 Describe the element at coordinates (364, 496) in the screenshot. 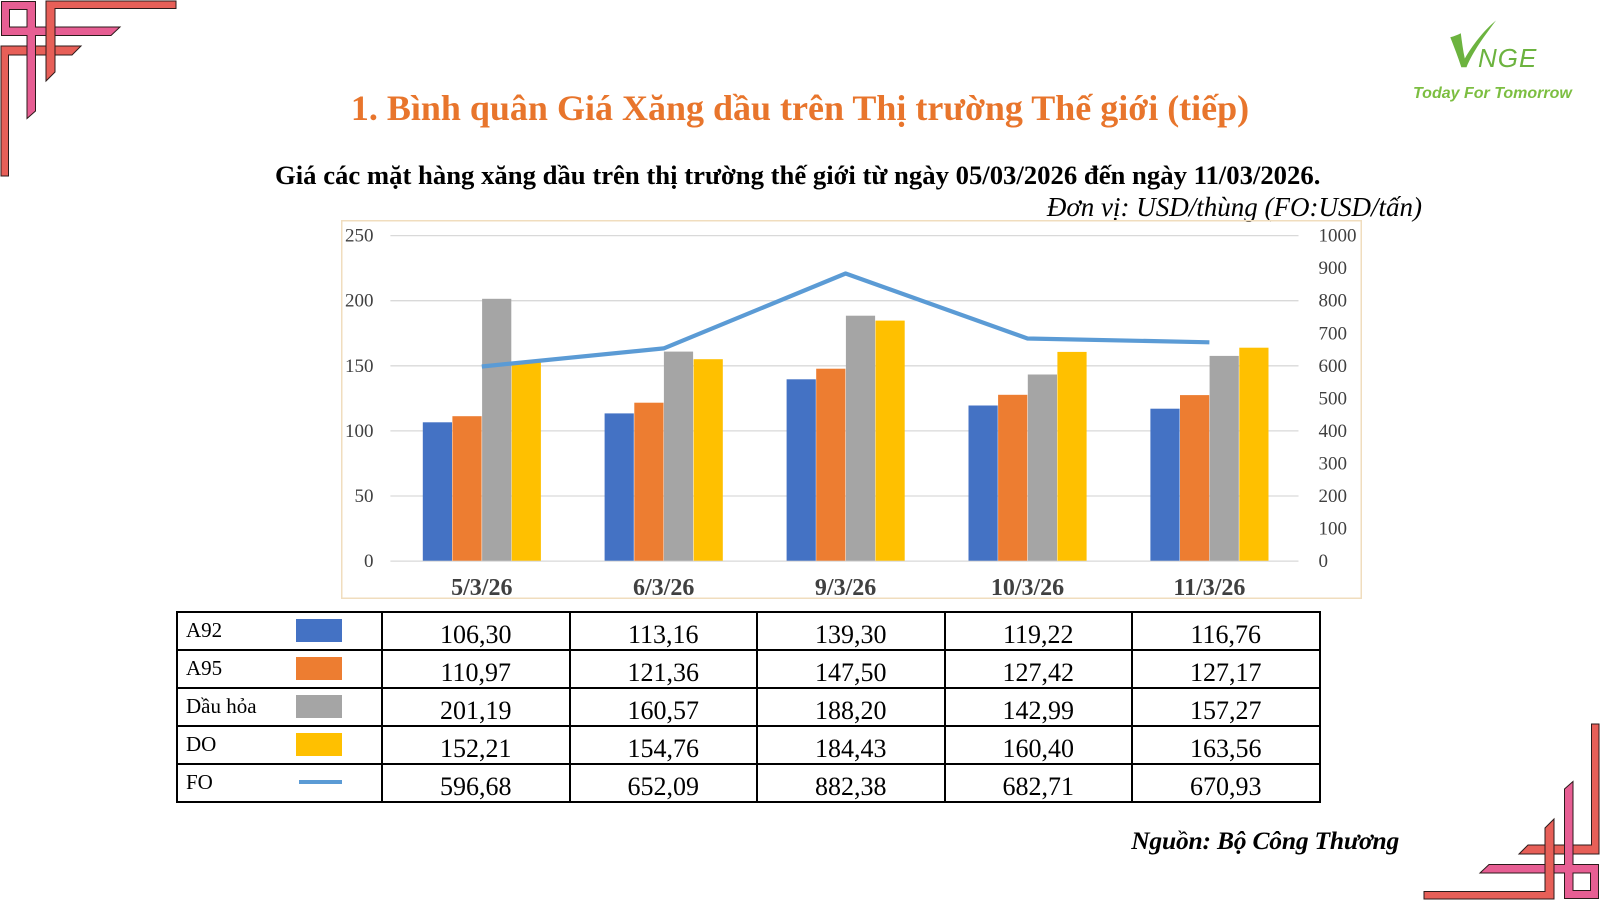

I see `svg-text: 50` at that location.